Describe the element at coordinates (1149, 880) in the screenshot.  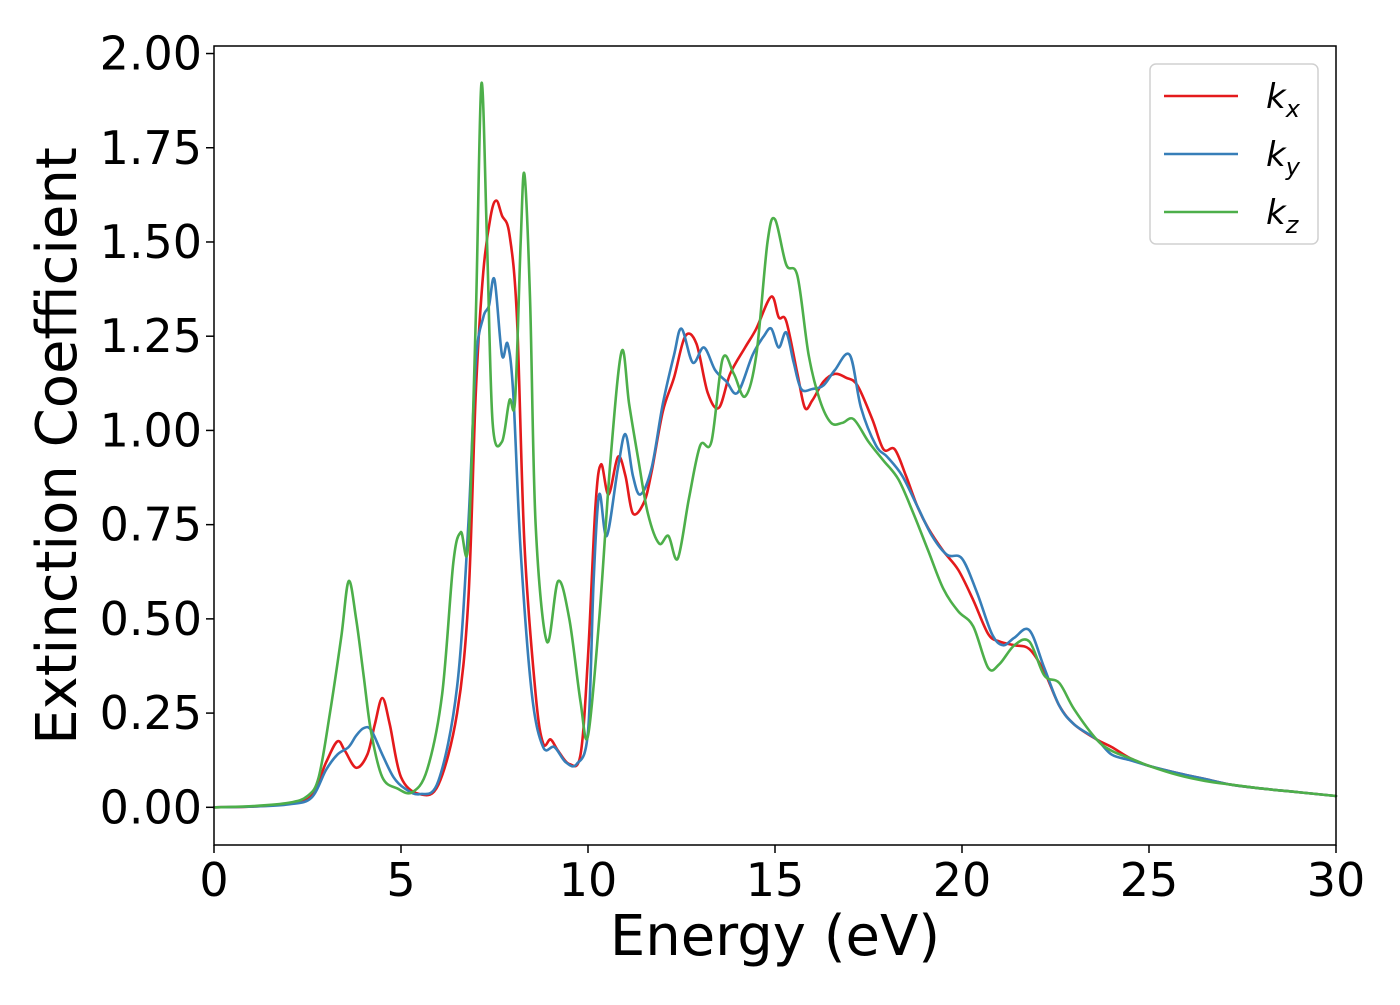
I see `x-tick-label: 25` at that location.